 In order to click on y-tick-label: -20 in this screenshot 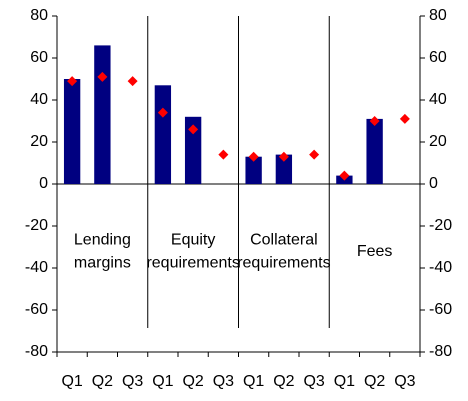, I will do `click(36, 225)`.